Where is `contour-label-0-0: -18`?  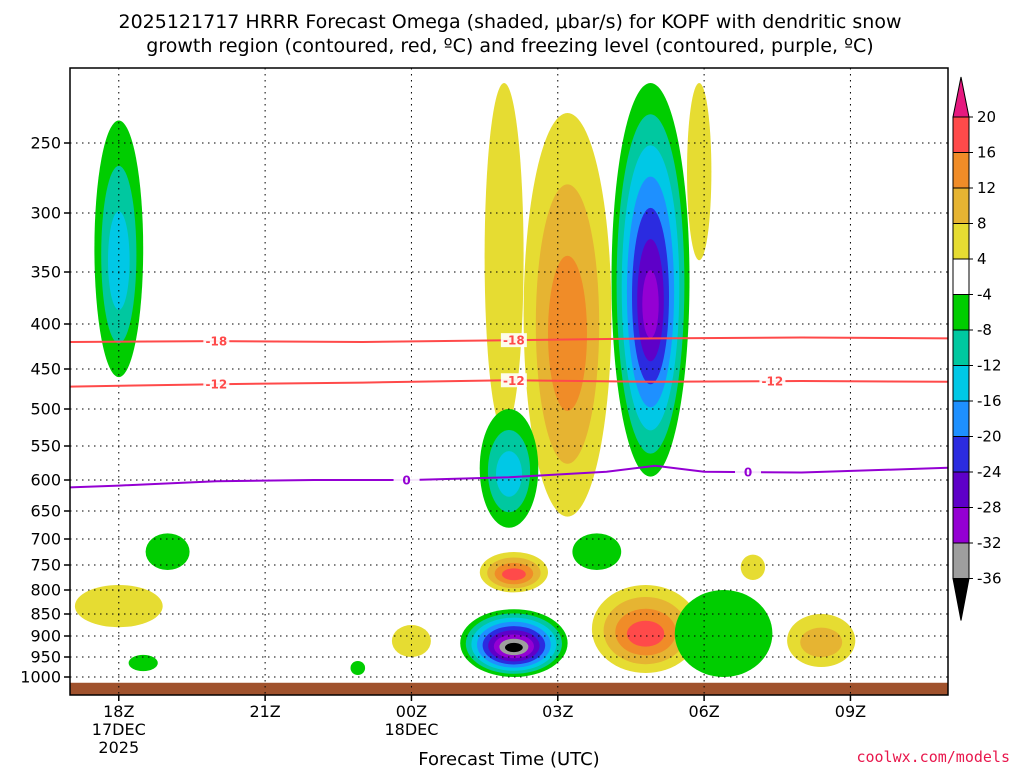
contour-label-0-0: -18 is located at coordinates (216, 342).